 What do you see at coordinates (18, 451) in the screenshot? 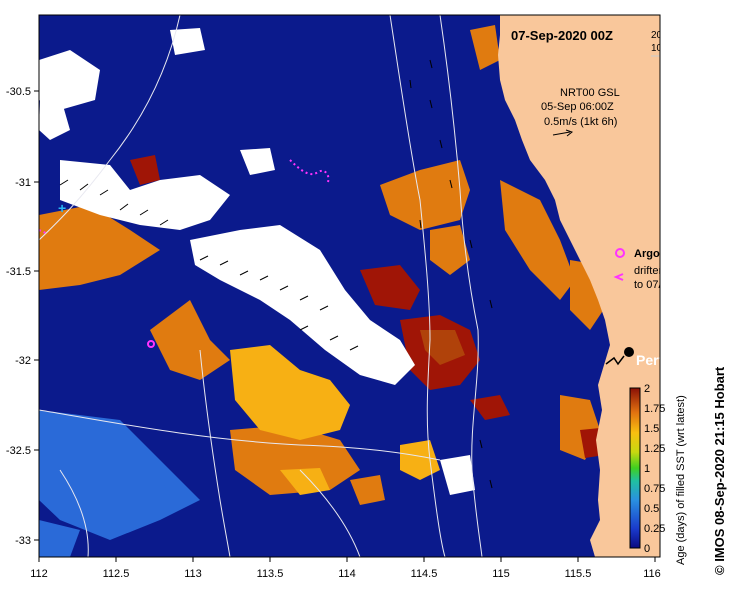
I see `y-tick-label: -32.5` at bounding box center [18, 451].